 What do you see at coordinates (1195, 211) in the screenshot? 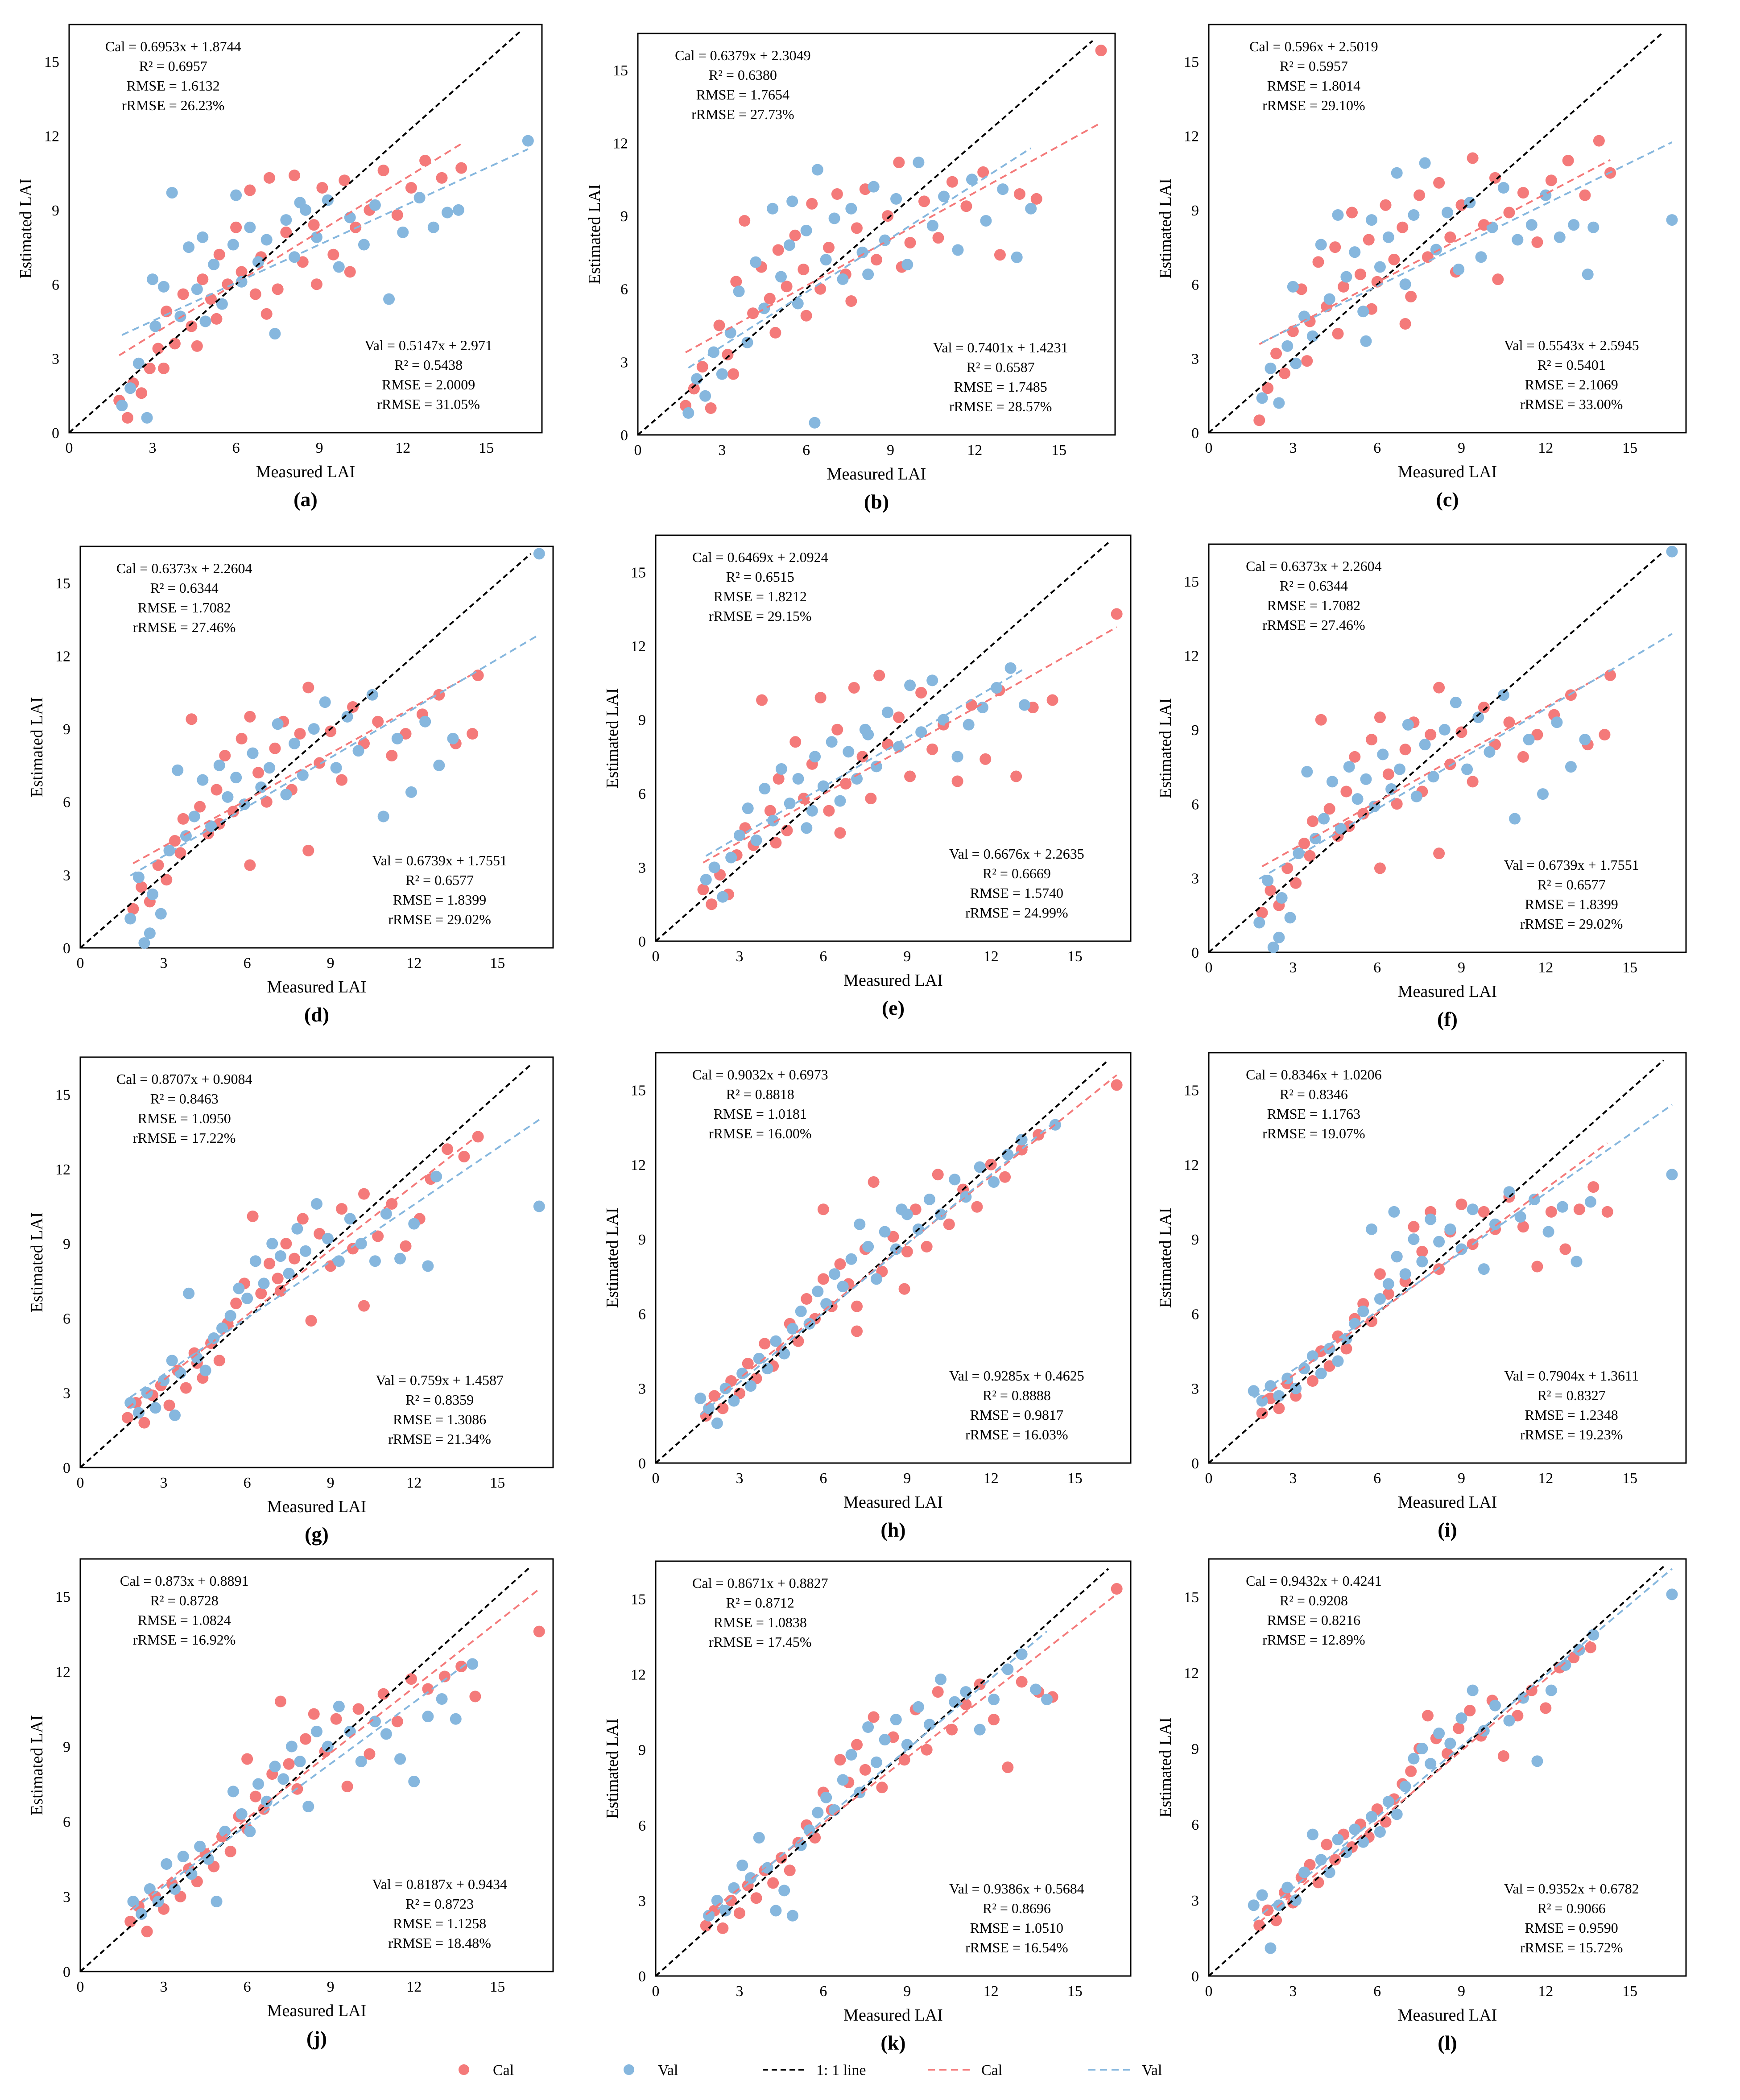
I see `y-tick-label: 9` at bounding box center [1195, 211].